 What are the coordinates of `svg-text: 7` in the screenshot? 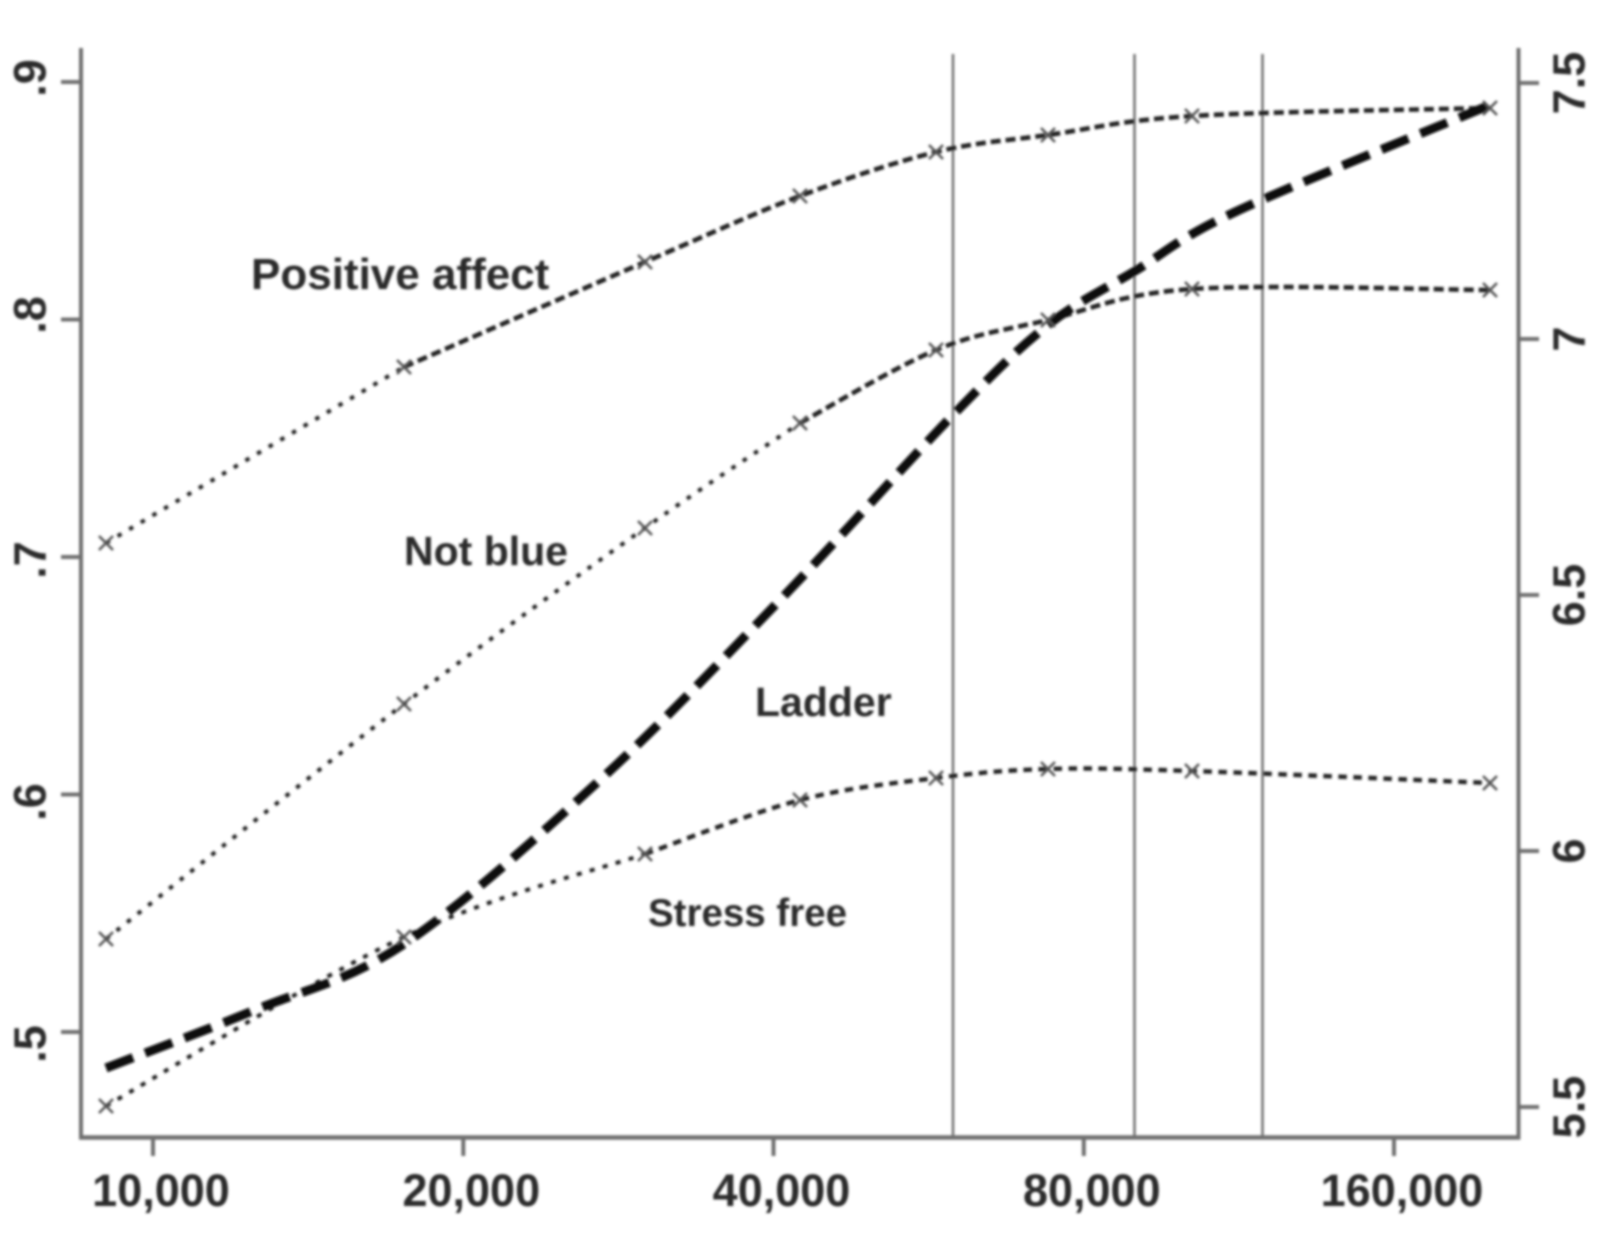 It's located at (1569, 338).